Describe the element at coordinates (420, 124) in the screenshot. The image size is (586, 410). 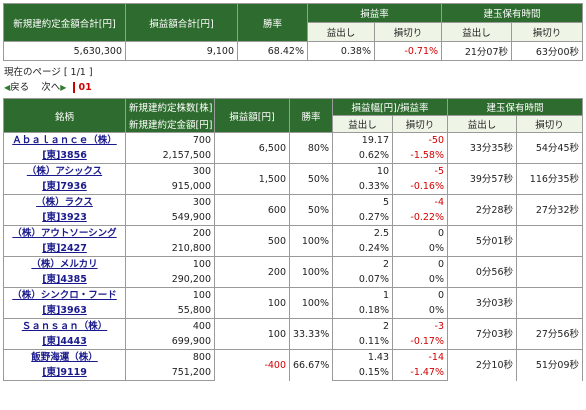
I see `detail-subheader-loss: 損切り` at that location.